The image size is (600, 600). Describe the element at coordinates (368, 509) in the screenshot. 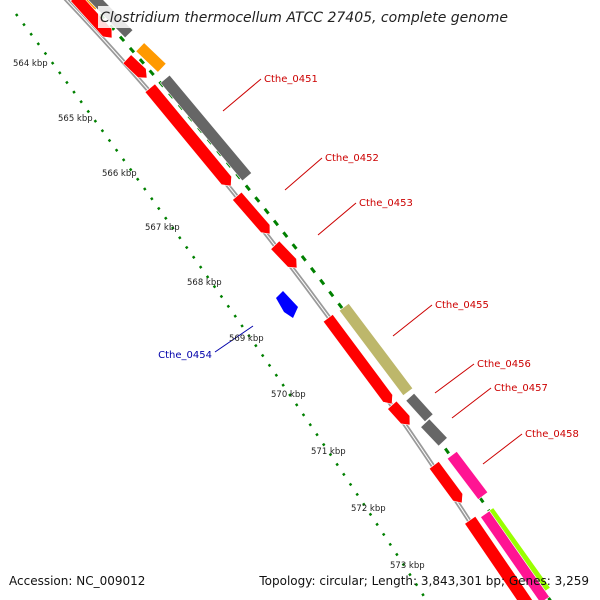

I see `kbp-label: 572 kbp` at that location.